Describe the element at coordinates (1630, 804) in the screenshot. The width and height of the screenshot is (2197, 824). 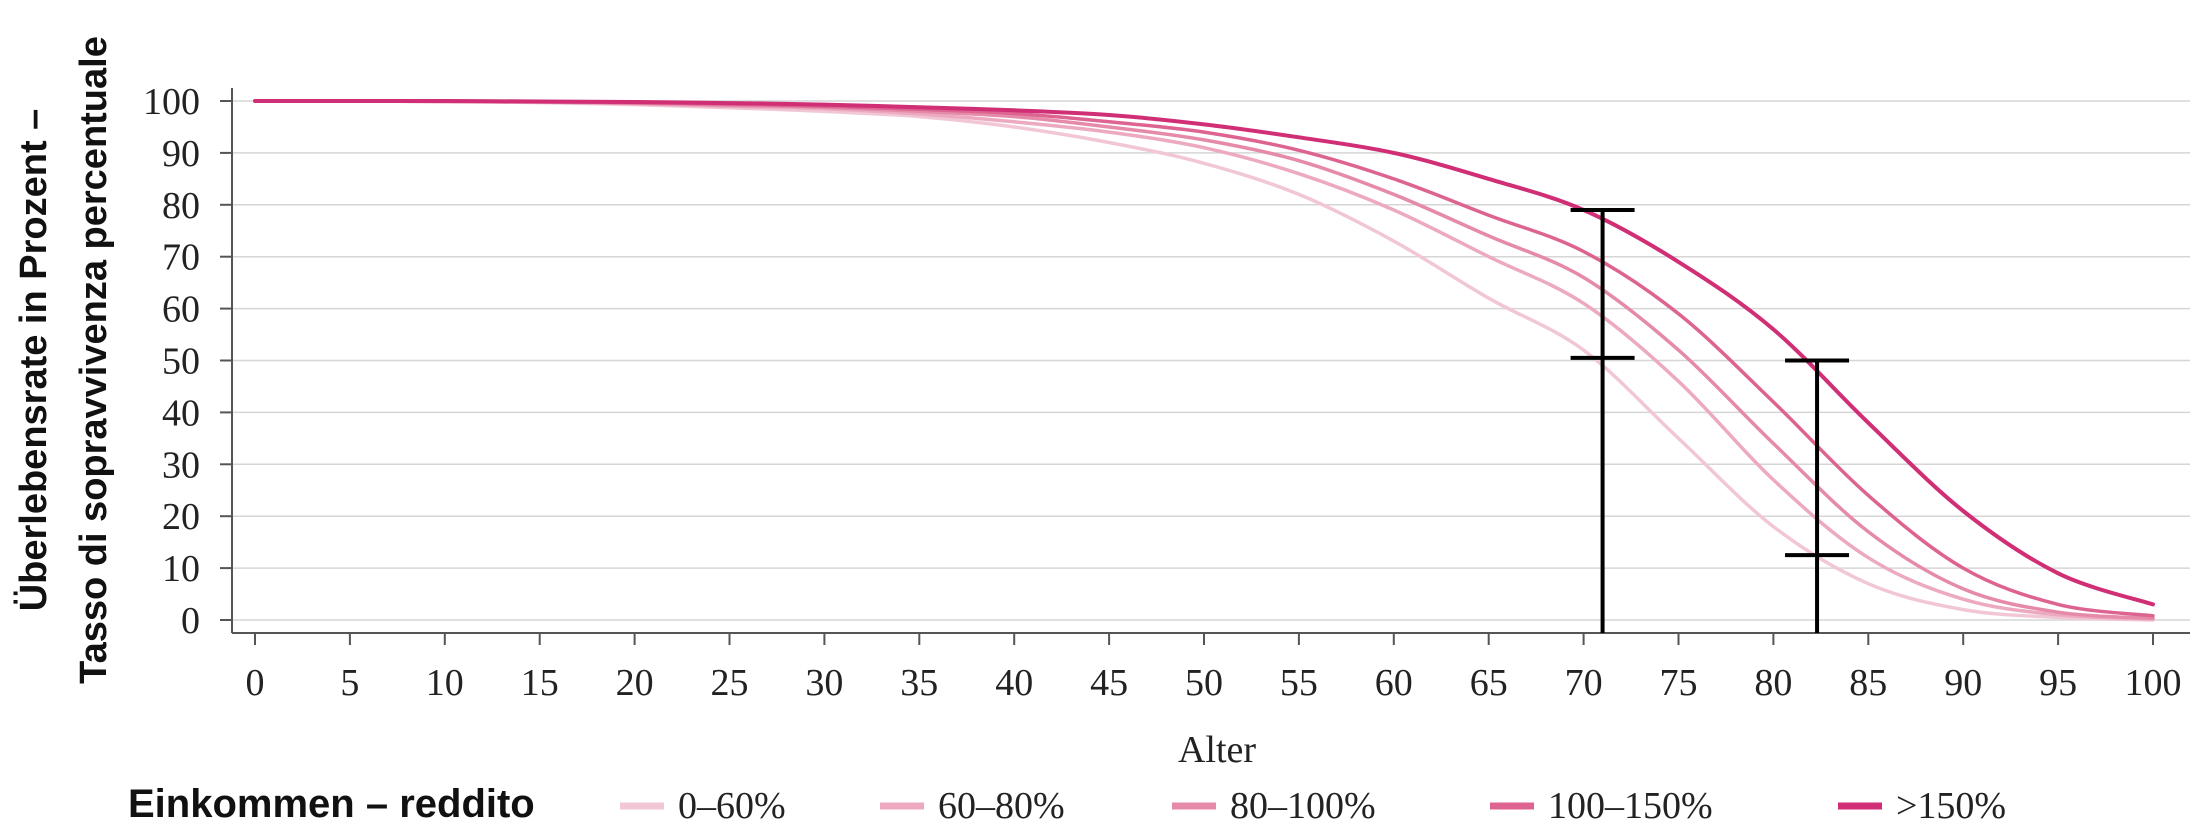
I see `legend-label-3: 100–150%` at that location.